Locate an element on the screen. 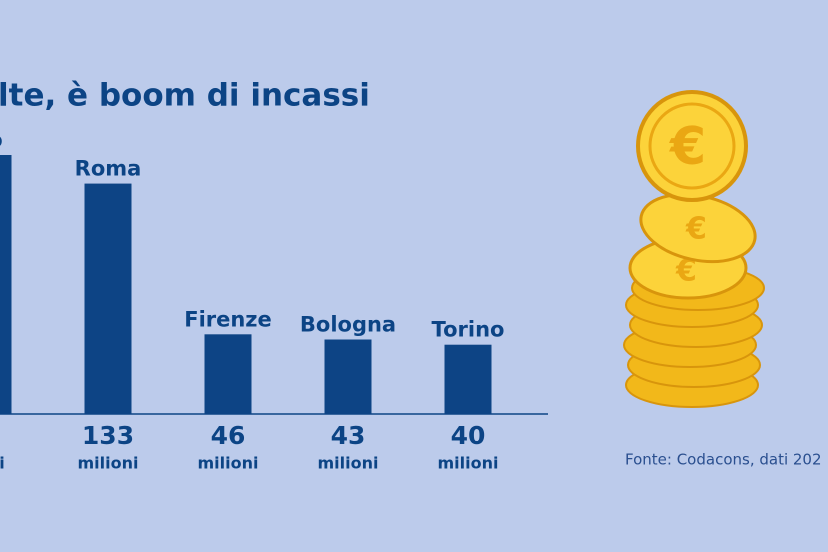 This screenshot has width=828, height=552. value-label: 46 is located at coordinates (228, 435).